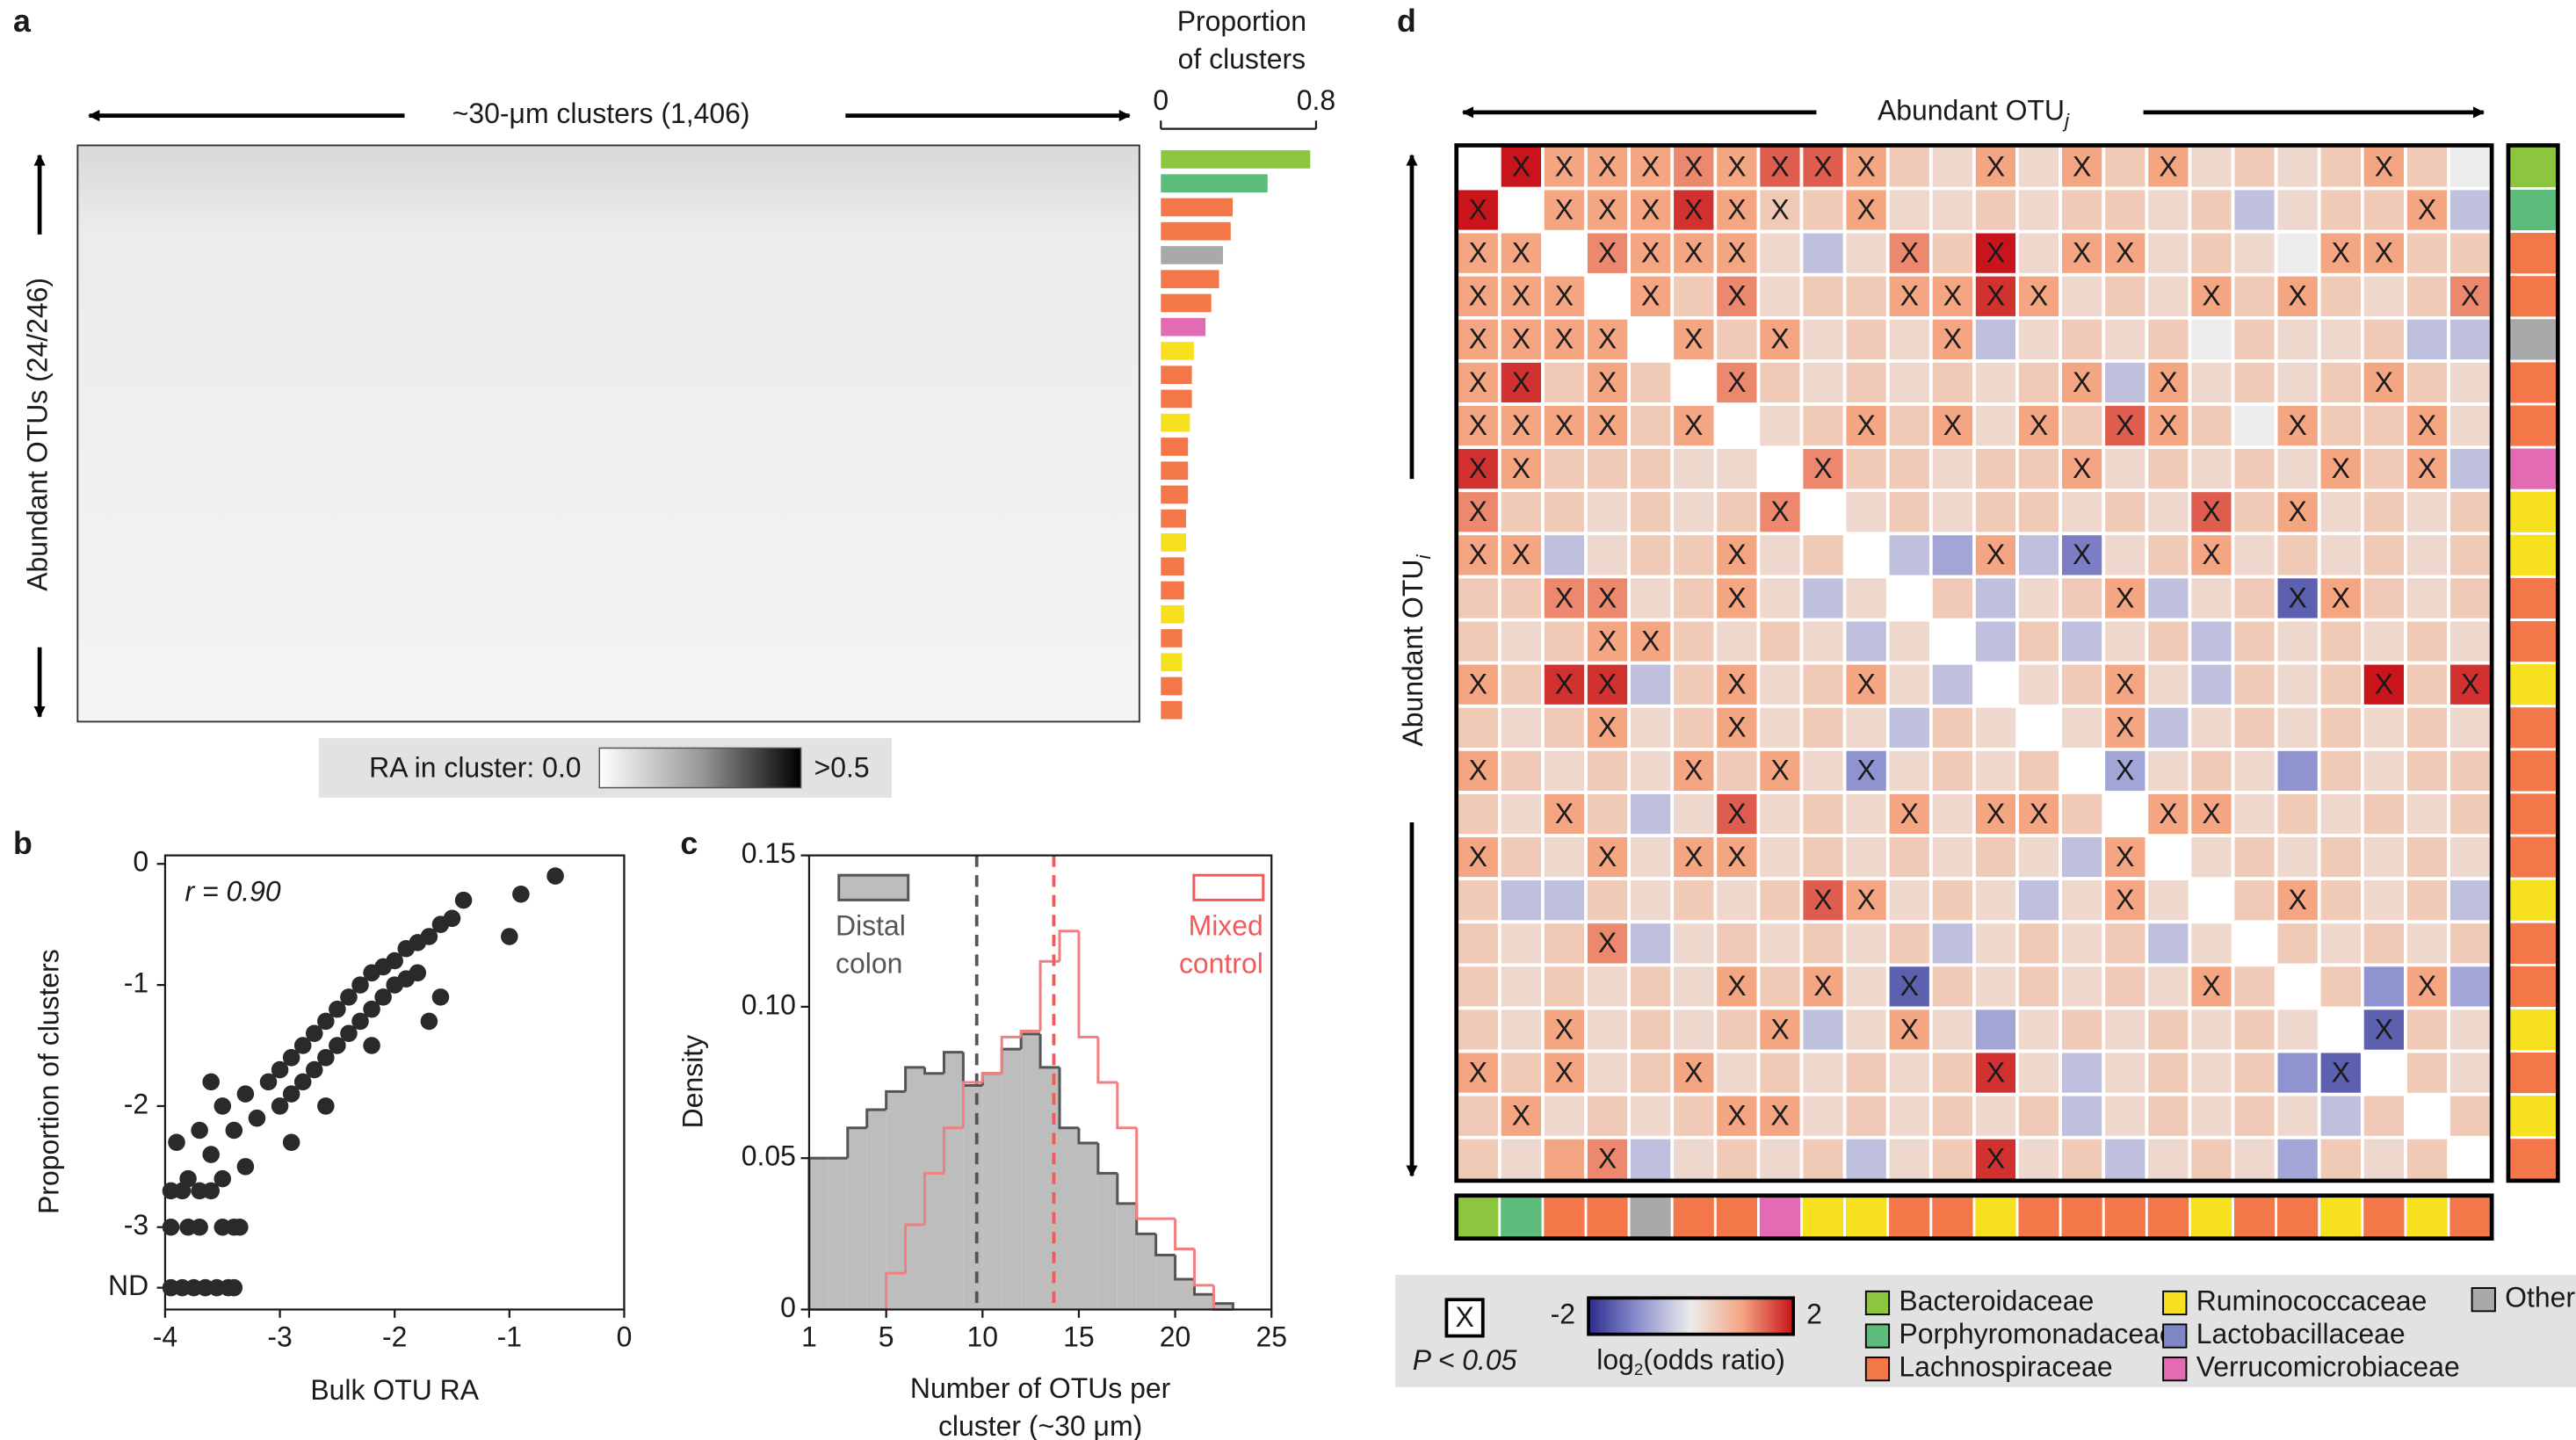 This screenshot has width=2576, height=1440. What do you see at coordinates (1316, 100) in the screenshot?
I see `x-tick-label: 0.8` at bounding box center [1316, 100].